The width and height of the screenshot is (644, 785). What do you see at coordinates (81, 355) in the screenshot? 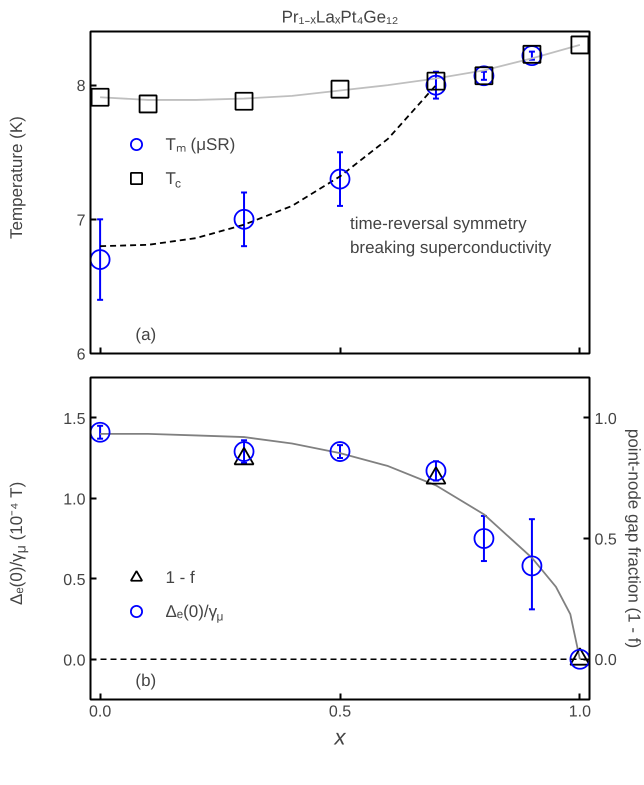
I see `y-tick-label: 6` at bounding box center [81, 355].